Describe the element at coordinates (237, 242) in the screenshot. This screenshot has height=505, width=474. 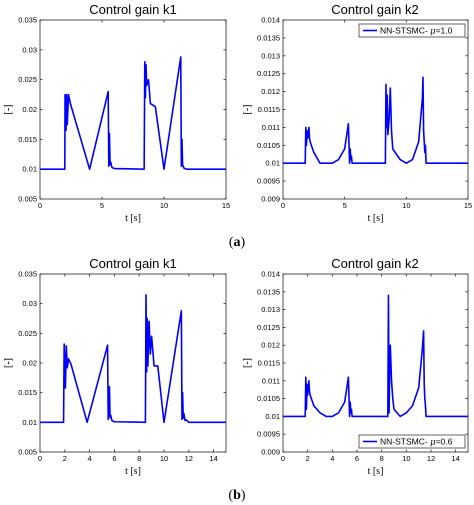
I see `caption-a: (a)` at that location.